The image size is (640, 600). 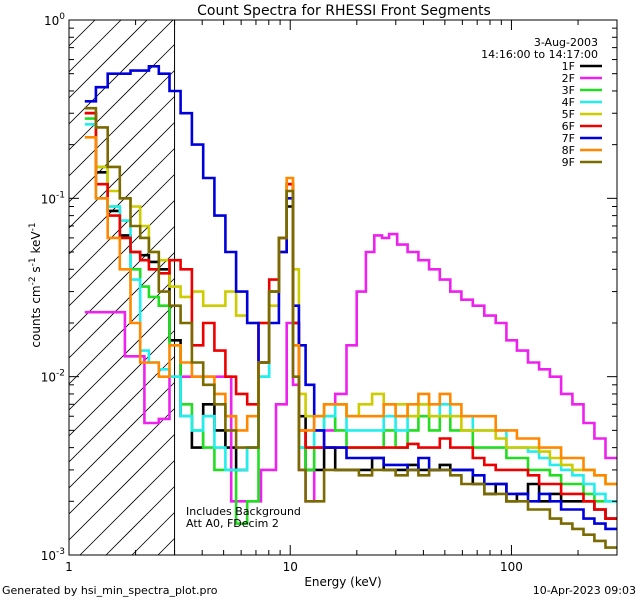 What do you see at coordinates (53, 198) in the screenshot?
I see `y-tick-label: 10⁻¹` at bounding box center [53, 198].